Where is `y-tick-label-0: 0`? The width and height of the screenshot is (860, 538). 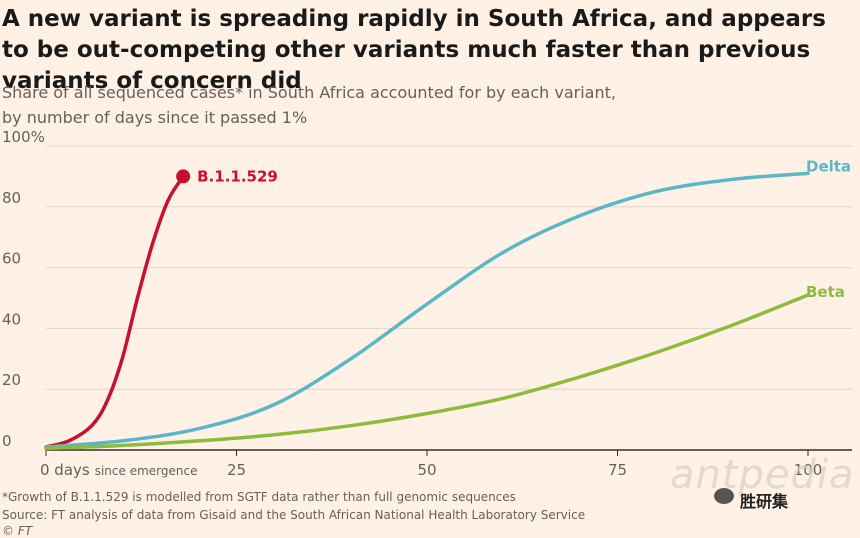 y-tick-label-0: 0 is located at coordinates (7, 441).